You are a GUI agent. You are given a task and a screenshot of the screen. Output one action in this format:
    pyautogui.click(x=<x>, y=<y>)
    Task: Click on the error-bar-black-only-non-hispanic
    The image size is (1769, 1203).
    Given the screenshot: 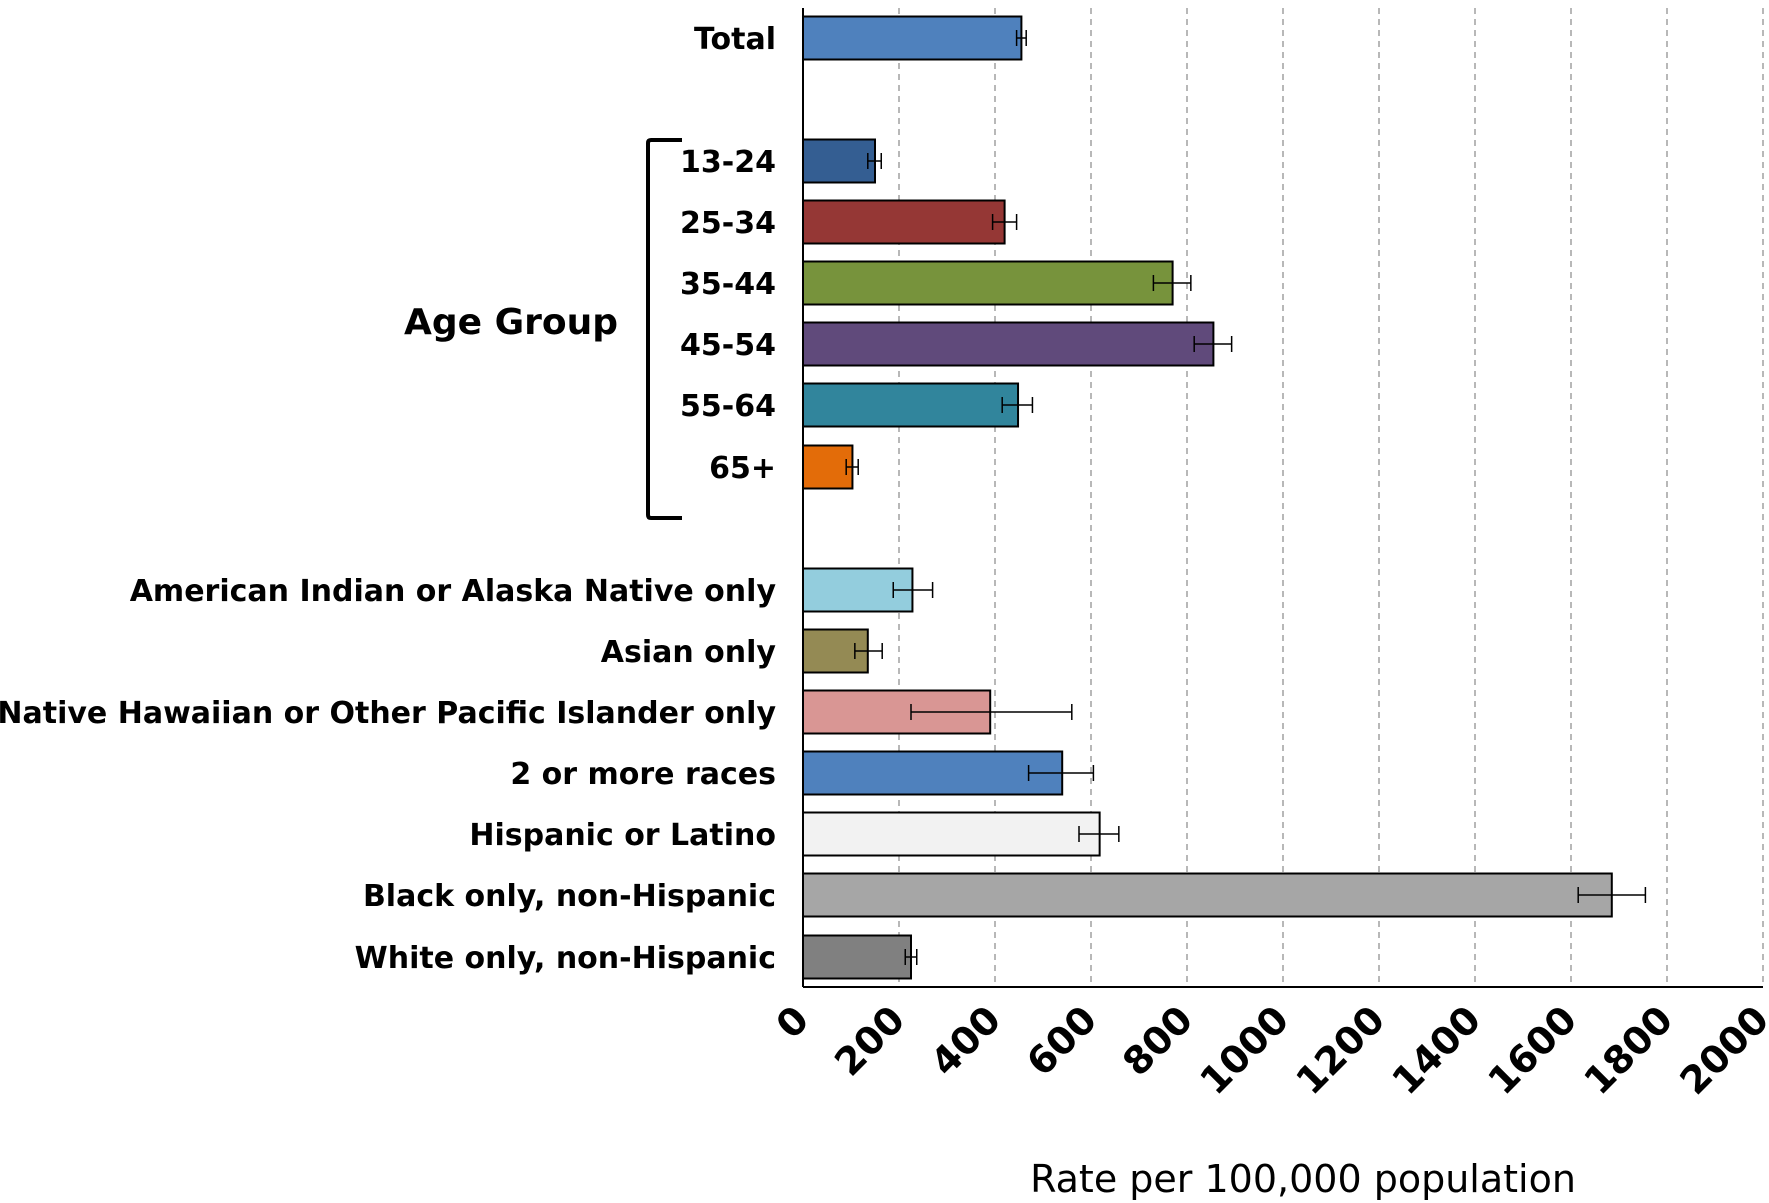 What is the action you would take?
    pyautogui.click(x=1612, y=895)
    